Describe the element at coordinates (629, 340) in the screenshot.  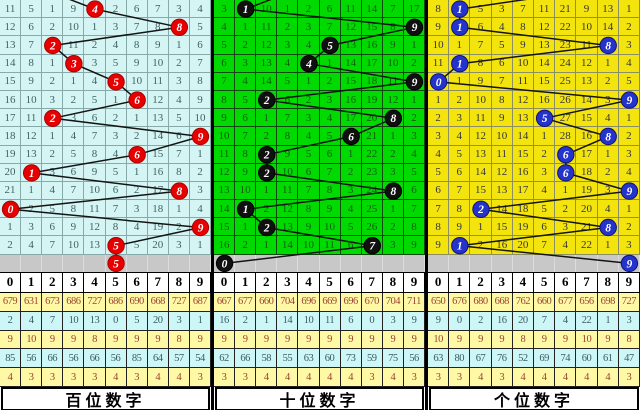
I see `stat-cell: 8` at that location.